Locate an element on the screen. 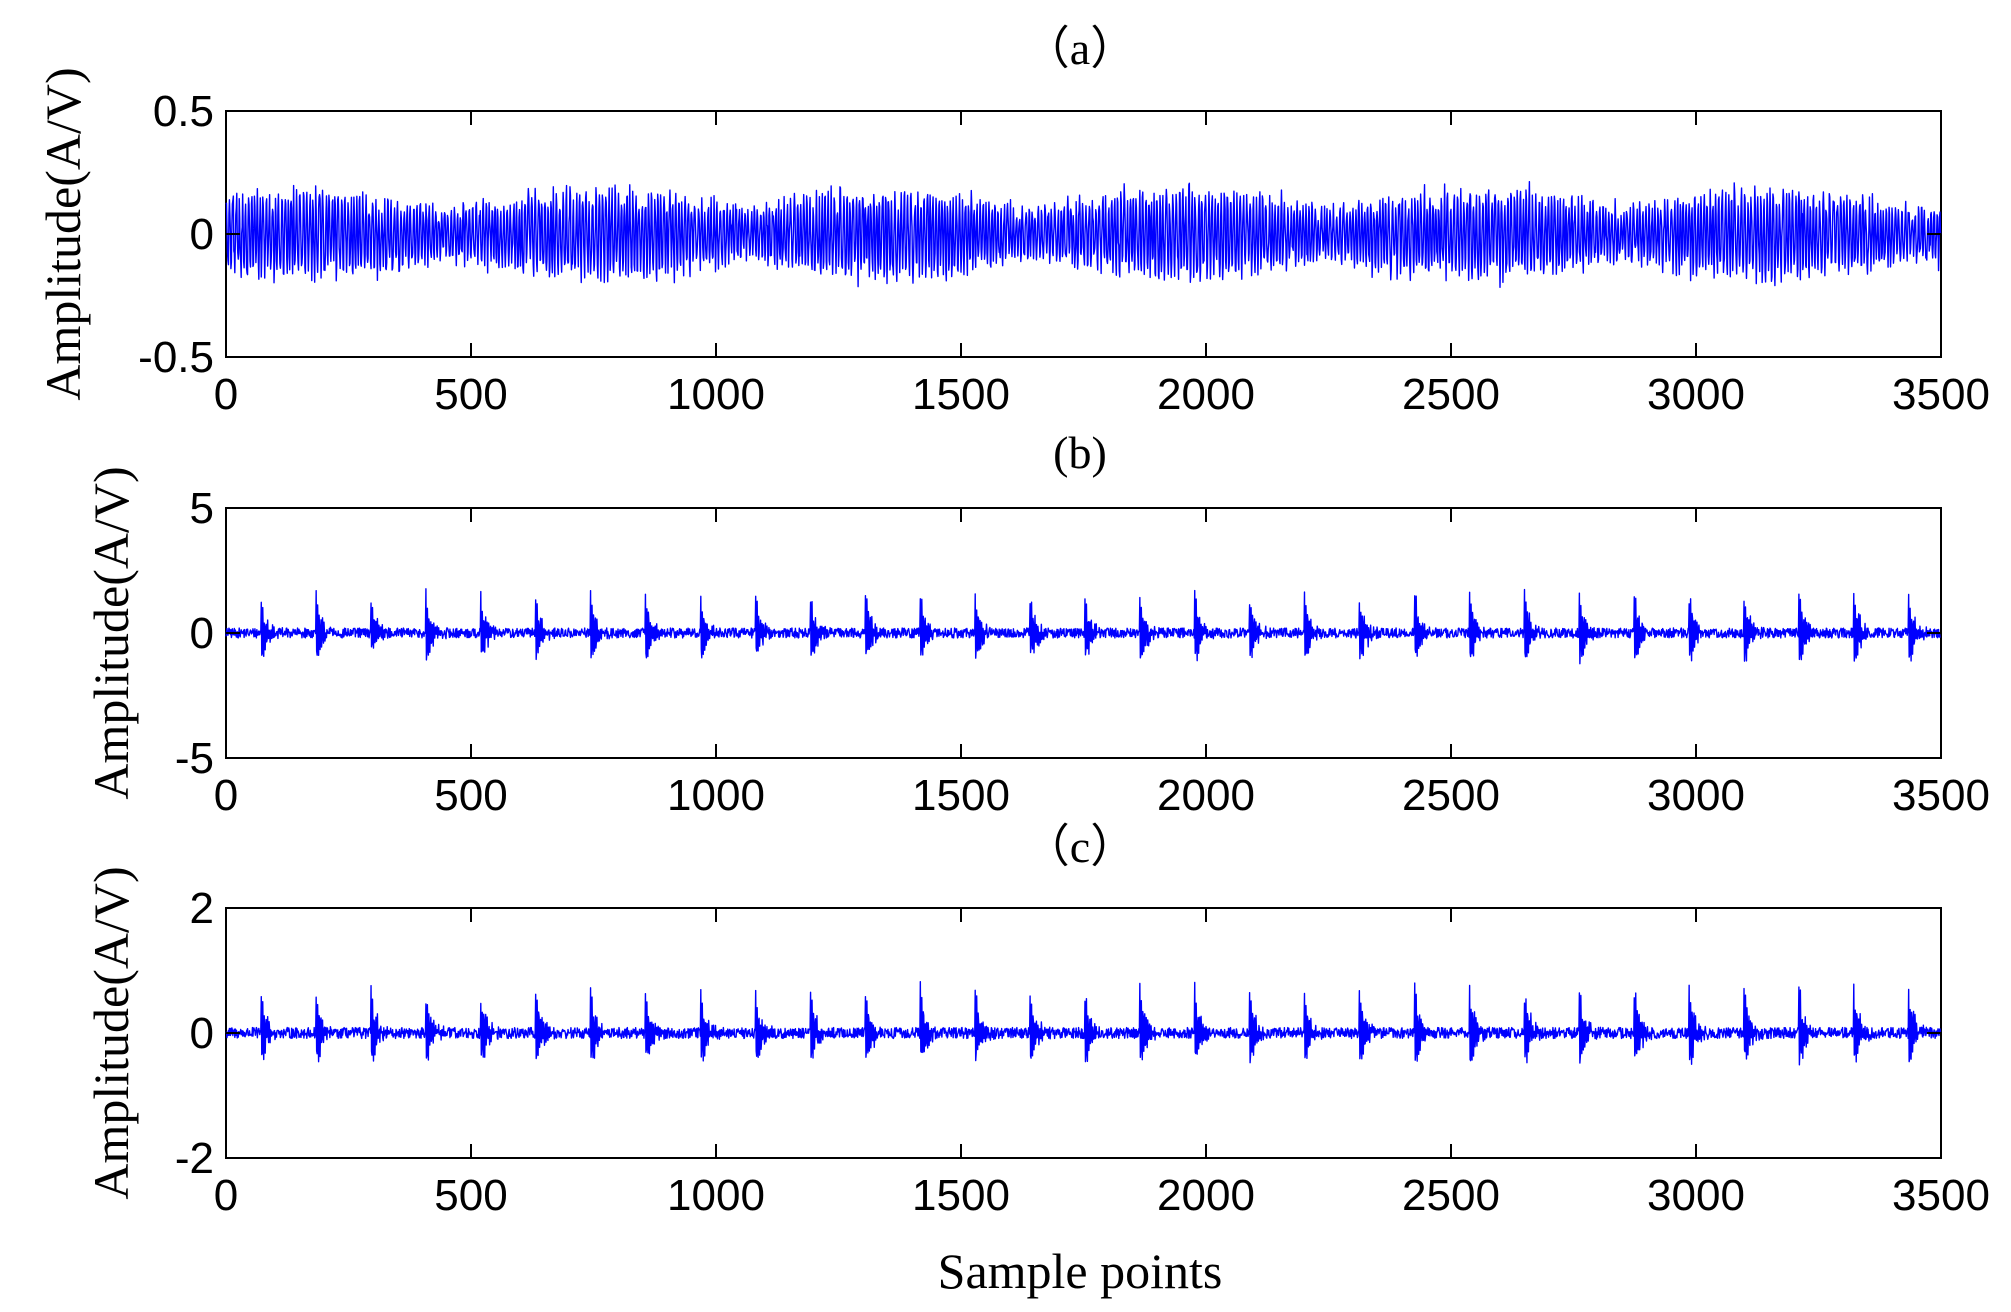 This screenshot has width=2011, height=1312. panel-c-xtick-label: 0 is located at coordinates (226, 1195).